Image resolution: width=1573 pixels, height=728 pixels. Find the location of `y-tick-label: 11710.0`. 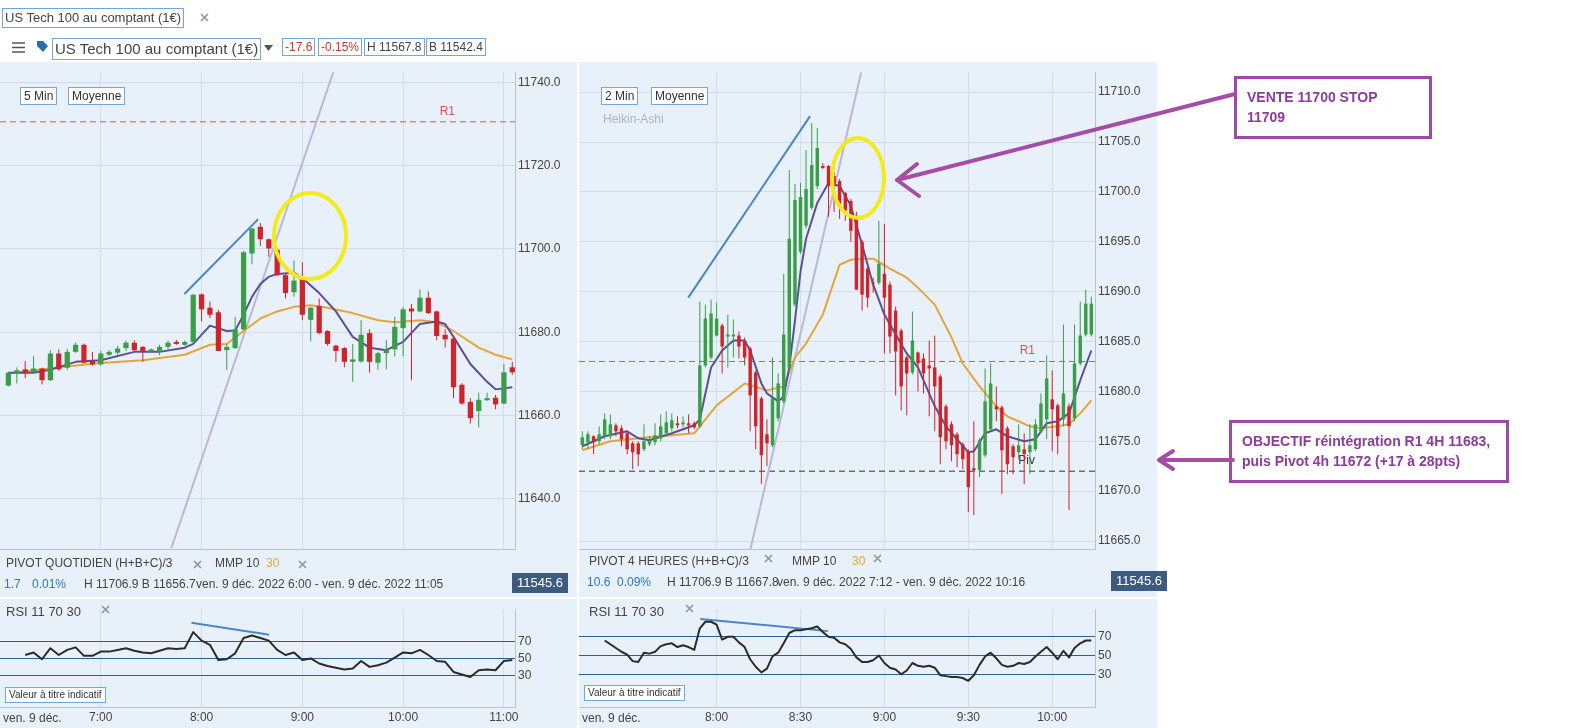

y-tick-label: 11710.0 is located at coordinates (1119, 91).